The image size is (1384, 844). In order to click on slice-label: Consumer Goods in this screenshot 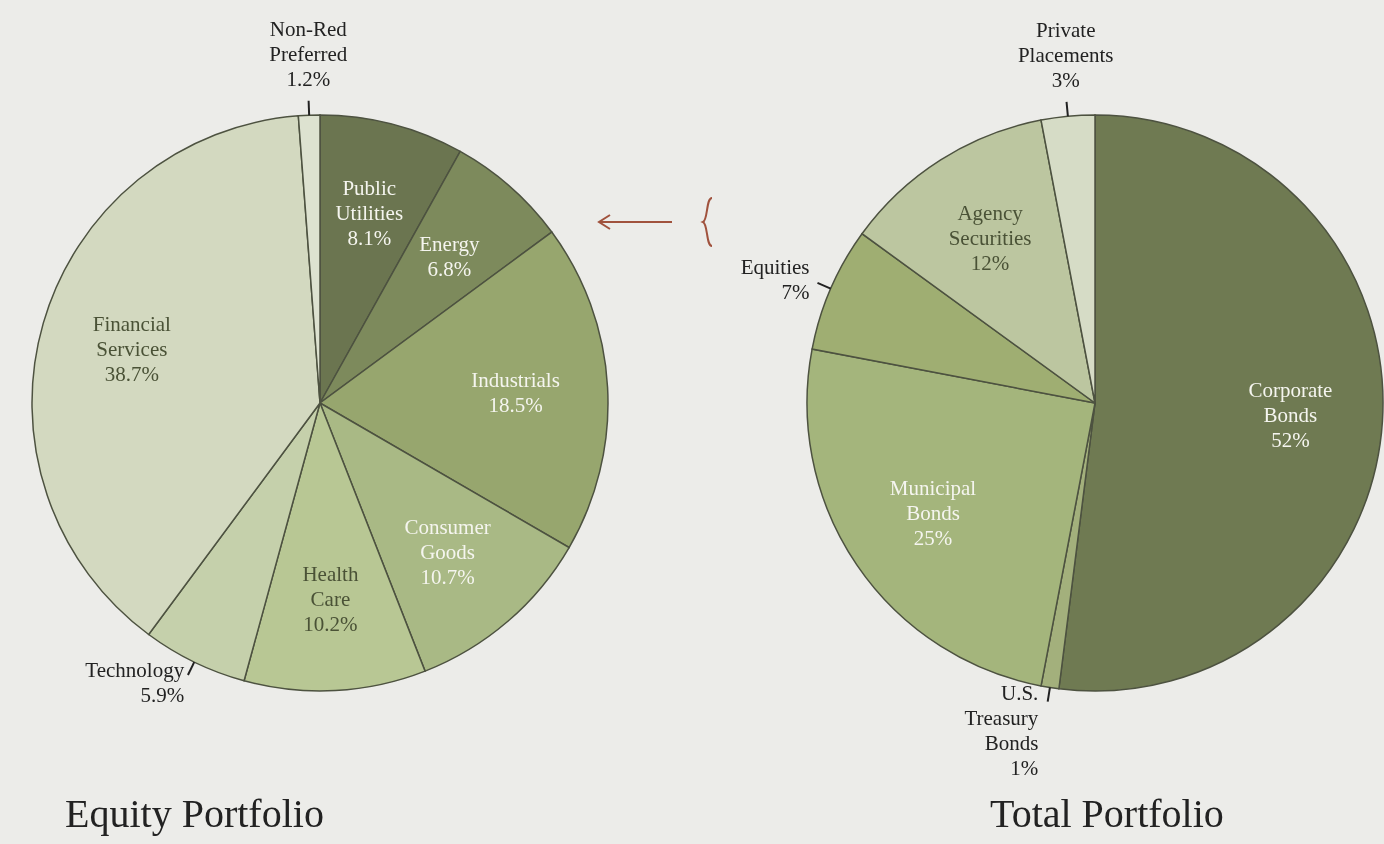, I will do `click(447, 539)`.